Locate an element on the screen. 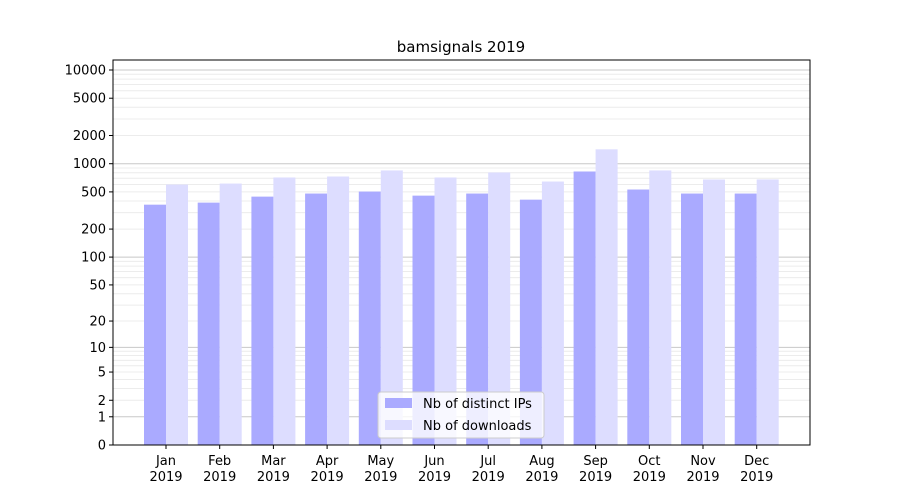 Image resolution: width=900 pixels, height=504 pixels. x-tick-label-month: Feb is located at coordinates (219, 461).